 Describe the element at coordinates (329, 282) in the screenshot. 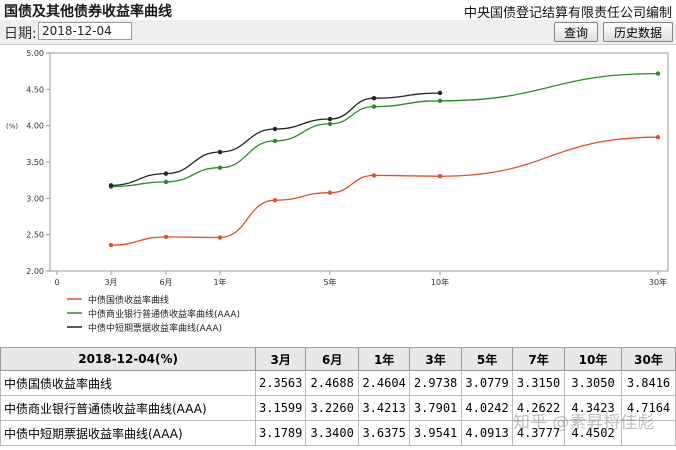

I see `x-tick-label: 5年` at that location.